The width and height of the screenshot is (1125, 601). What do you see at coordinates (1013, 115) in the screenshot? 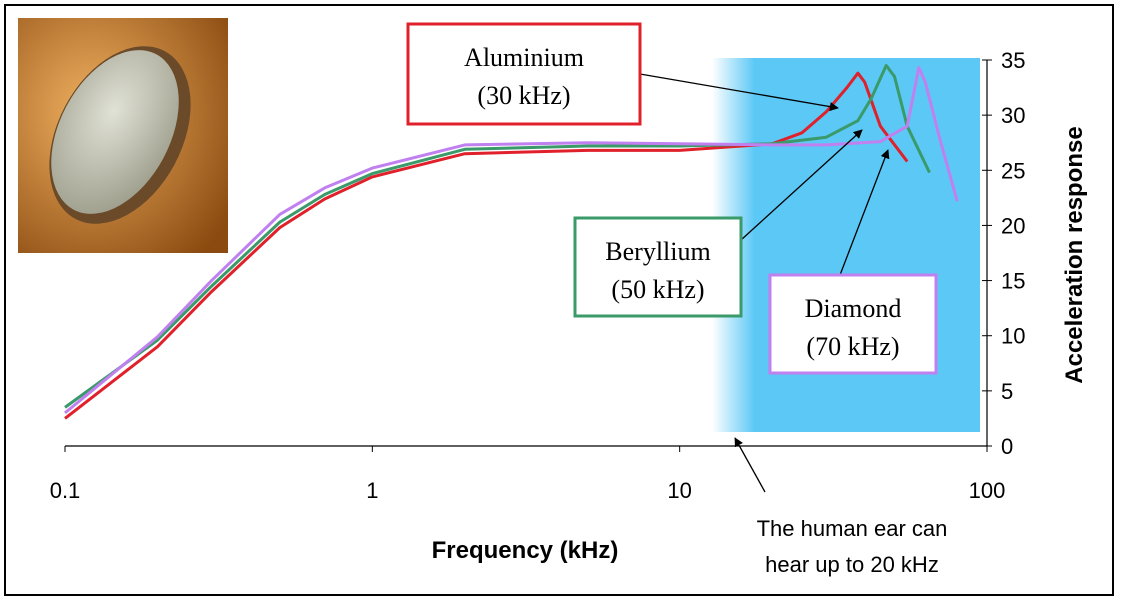
I see `y-tick-label: 30` at bounding box center [1013, 115].